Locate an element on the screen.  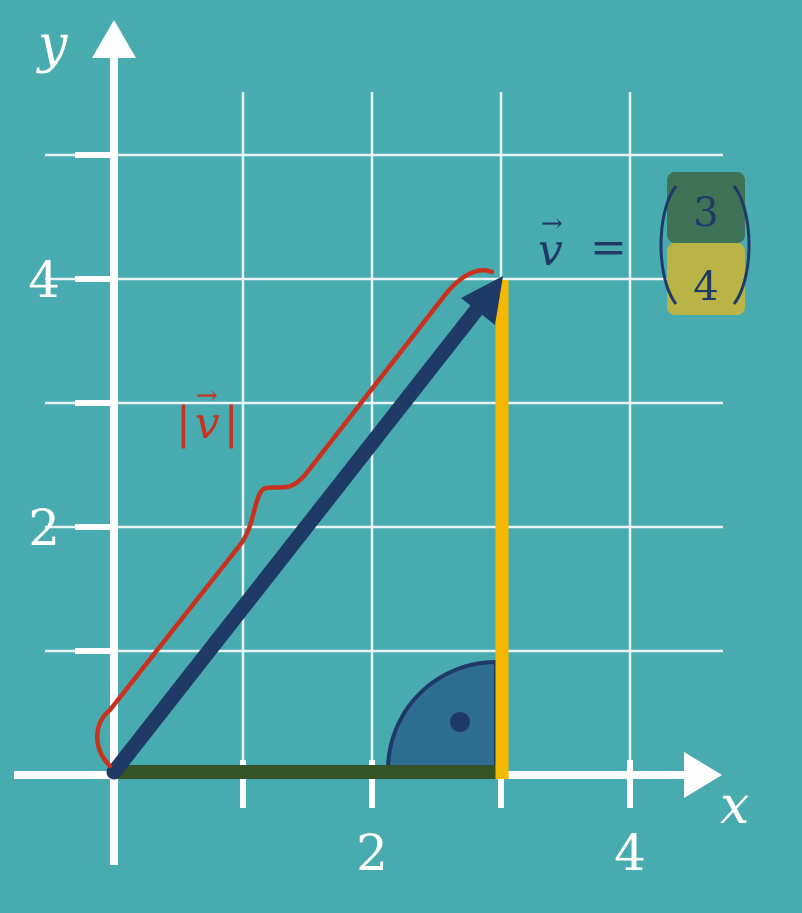
vector-v-arrowhead is located at coordinates (482, 300).